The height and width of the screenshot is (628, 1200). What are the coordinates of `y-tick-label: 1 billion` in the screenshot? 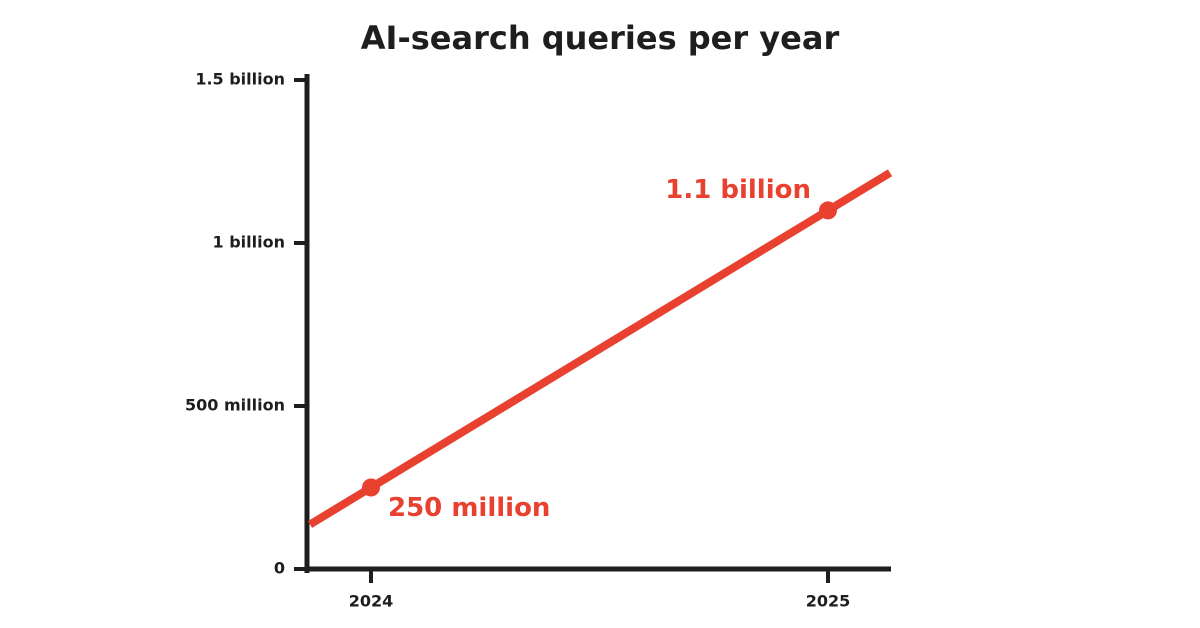 It's located at (249, 242).